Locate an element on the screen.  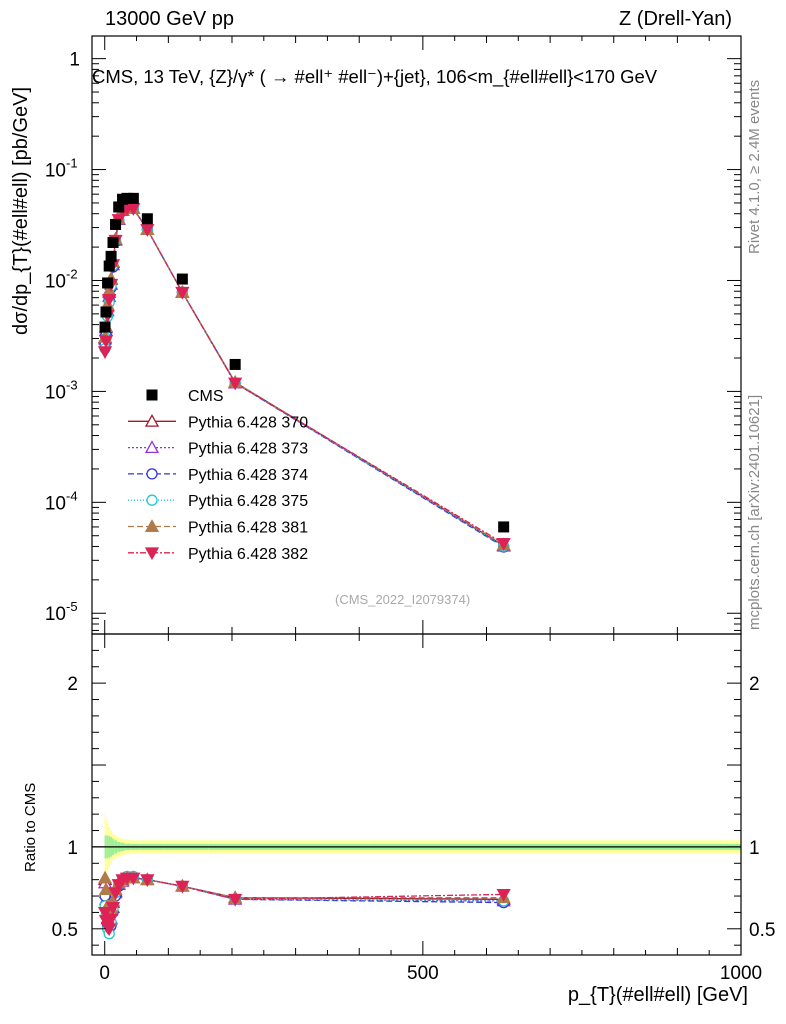
legend-label: Pythia 6.428 375 is located at coordinates (248, 501).